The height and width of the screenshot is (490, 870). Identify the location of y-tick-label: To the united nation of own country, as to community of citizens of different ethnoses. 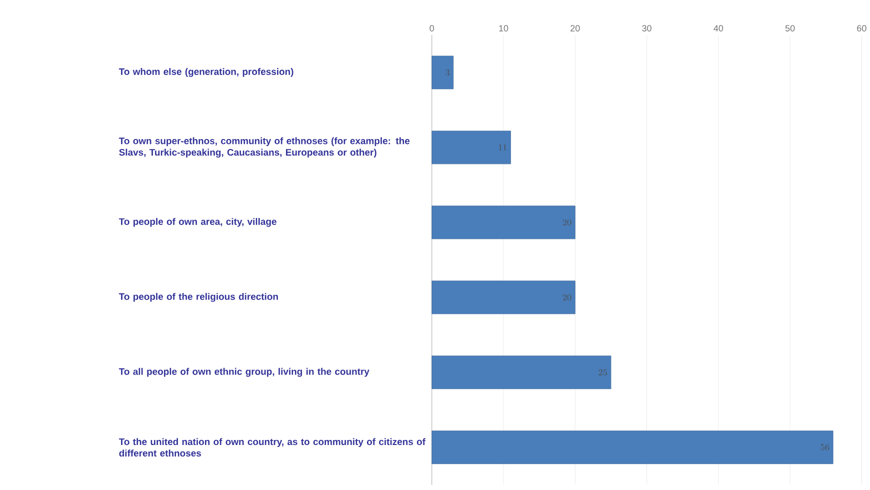
(272, 447).